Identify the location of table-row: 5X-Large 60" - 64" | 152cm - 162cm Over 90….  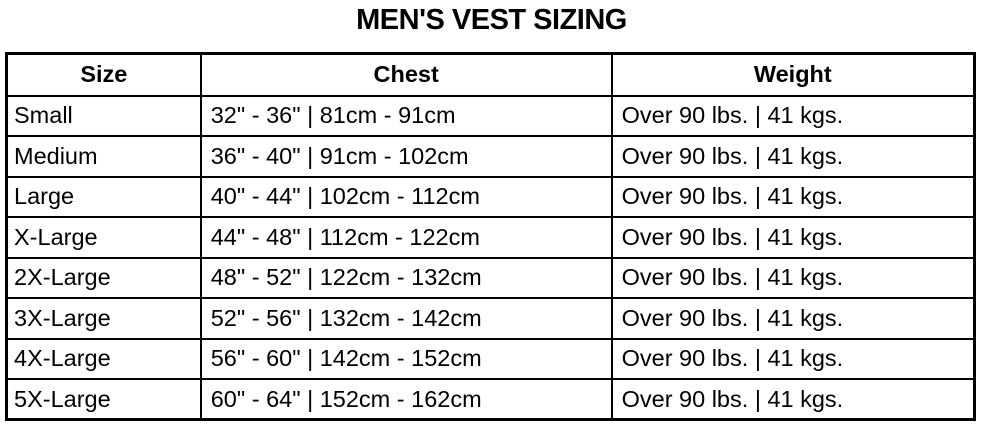
(490, 399).